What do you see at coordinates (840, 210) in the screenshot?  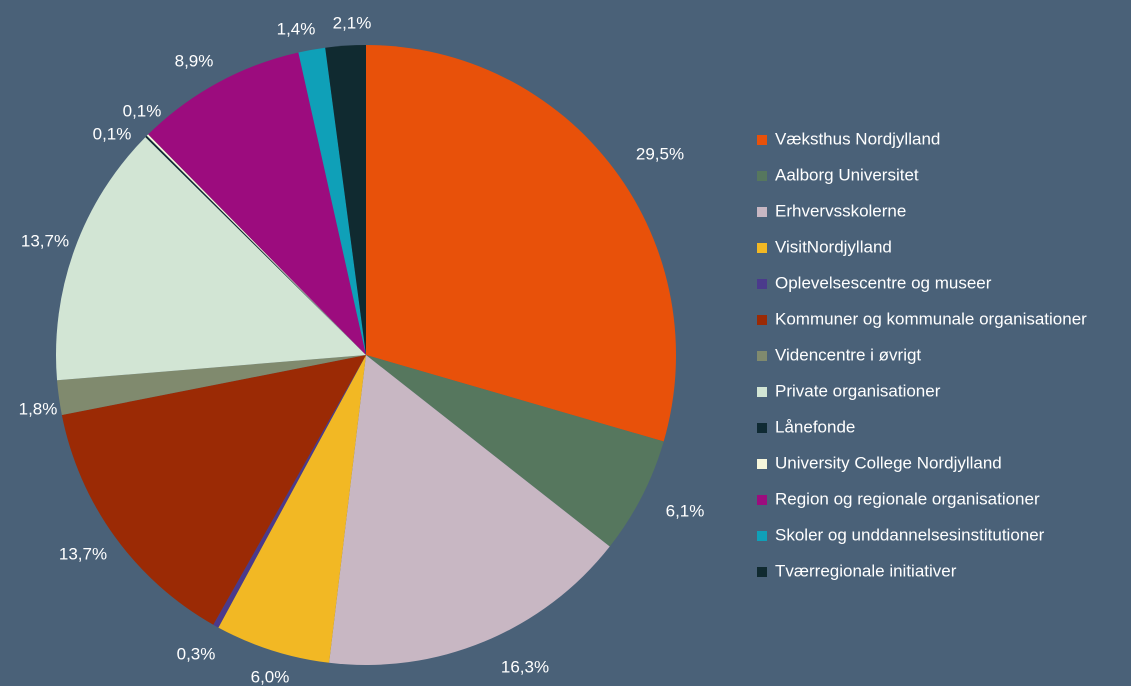 I see `legend-label: Erhvervsskolerne` at bounding box center [840, 210].